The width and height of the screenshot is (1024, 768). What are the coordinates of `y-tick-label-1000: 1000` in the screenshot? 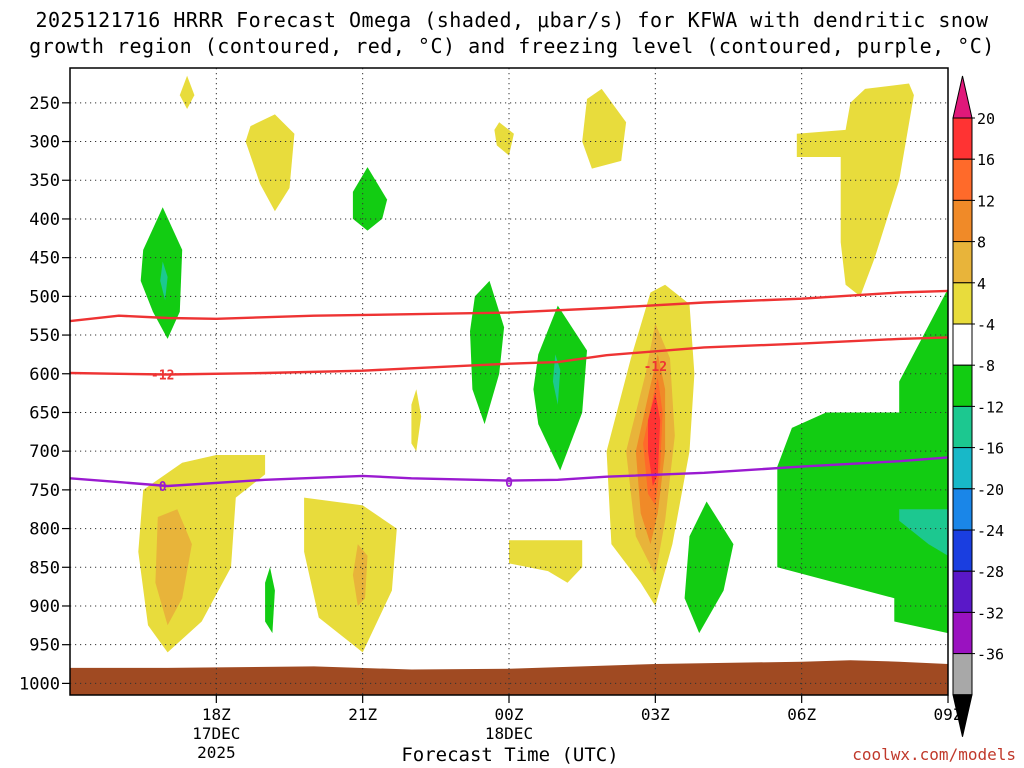 It's located at (39, 684).